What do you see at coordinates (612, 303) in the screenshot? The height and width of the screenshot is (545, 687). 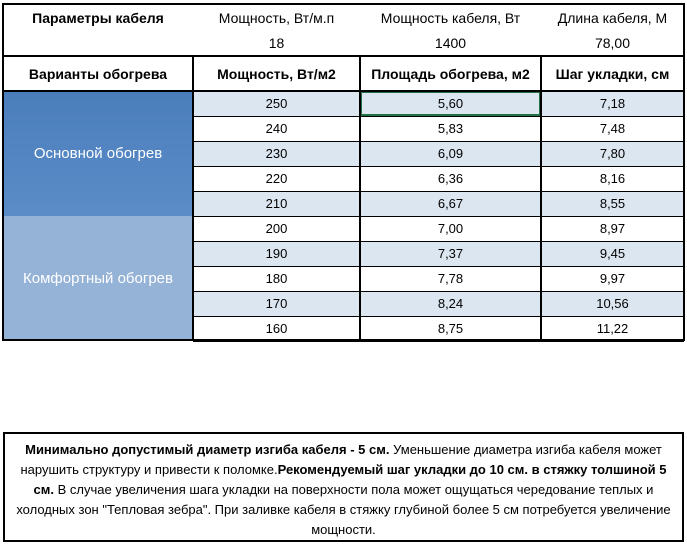 I see `table-cell: 10,56` at bounding box center [612, 303].